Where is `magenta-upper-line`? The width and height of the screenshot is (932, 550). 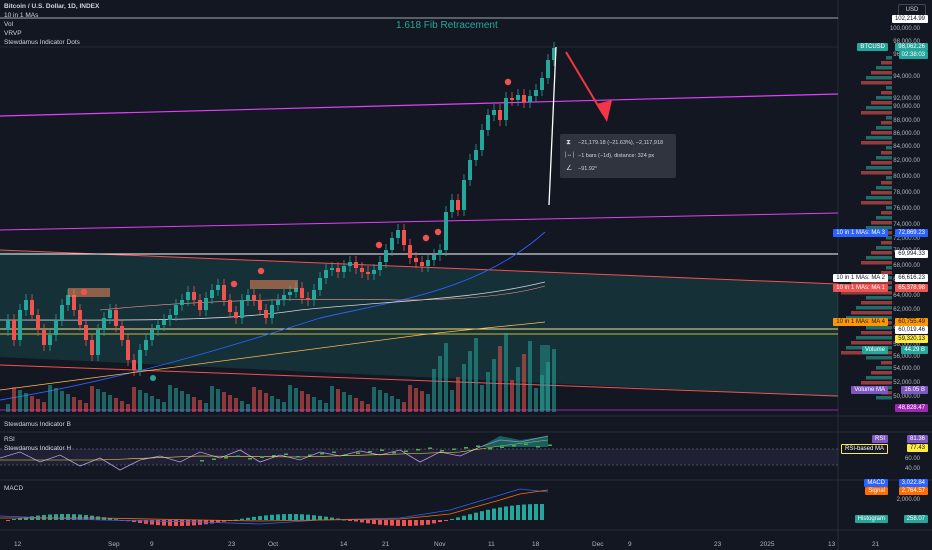
magenta-upper-line is located at coordinates (419, 105).